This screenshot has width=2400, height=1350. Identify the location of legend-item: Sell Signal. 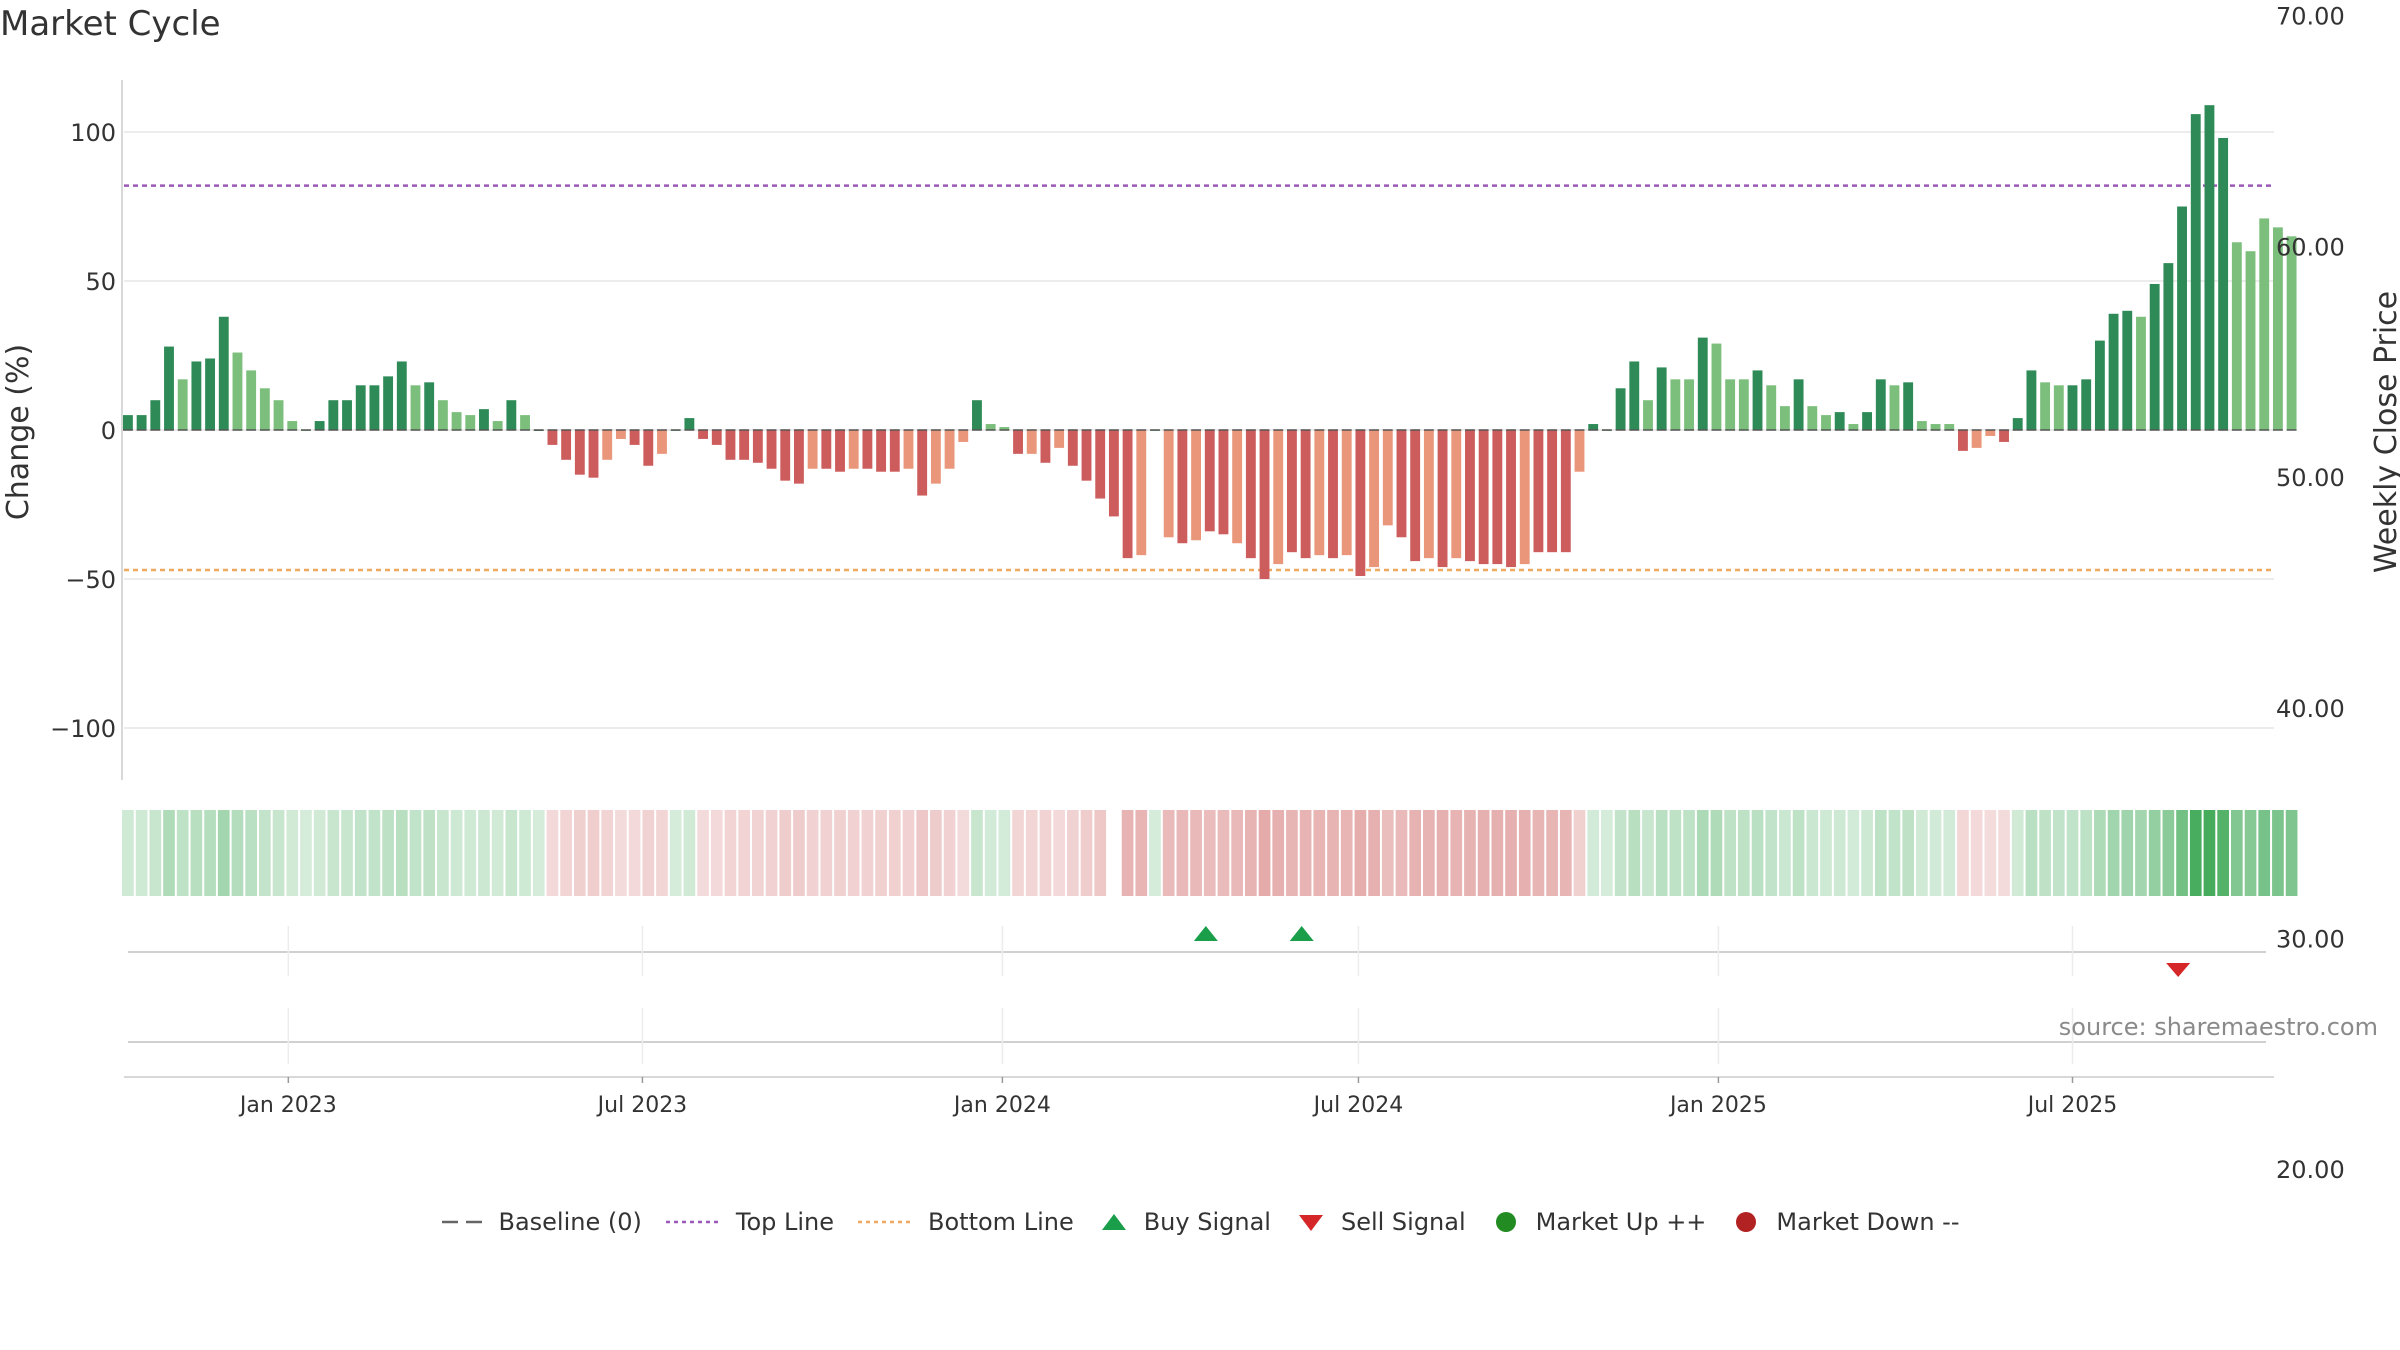
(1380, 1222).